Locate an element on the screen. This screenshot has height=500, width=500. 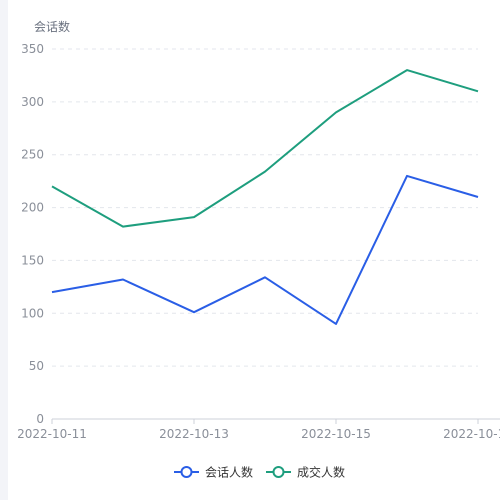
y-tick-label: 250 is located at coordinates (32, 155).